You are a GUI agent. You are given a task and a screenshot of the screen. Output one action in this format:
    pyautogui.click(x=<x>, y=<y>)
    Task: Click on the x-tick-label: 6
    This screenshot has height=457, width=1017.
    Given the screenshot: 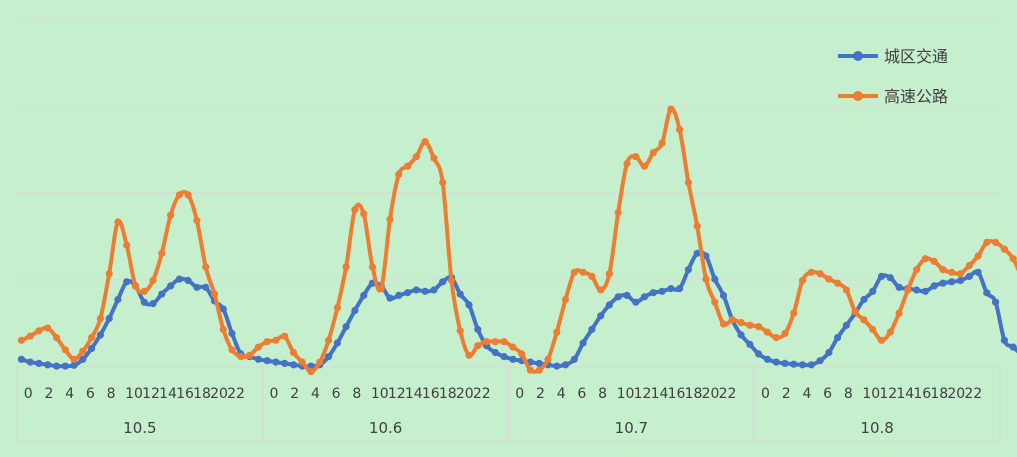 What is the action you would take?
    pyautogui.click(x=90, y=394)
    